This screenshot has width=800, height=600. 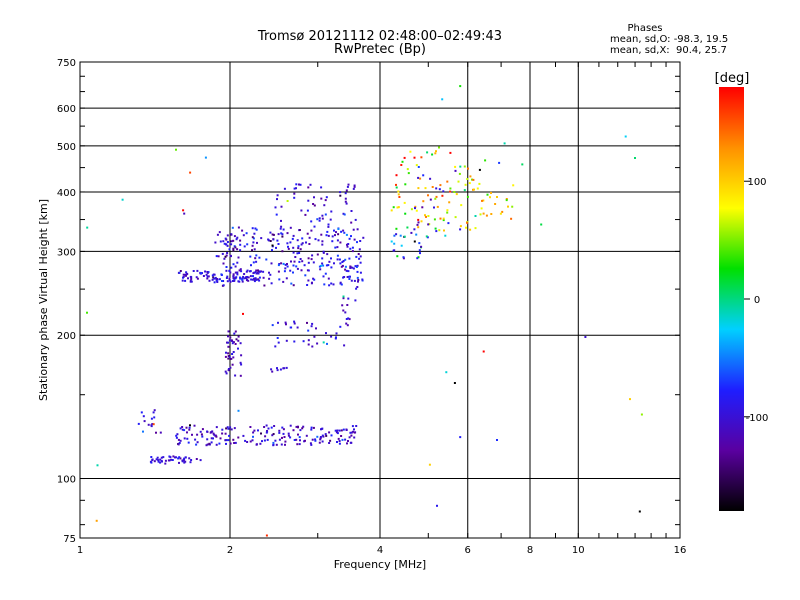 What do you see at coordinates (66, 252) in the screenshot?
I see `y-tick-label: 300` at bounding box center [66, 252].